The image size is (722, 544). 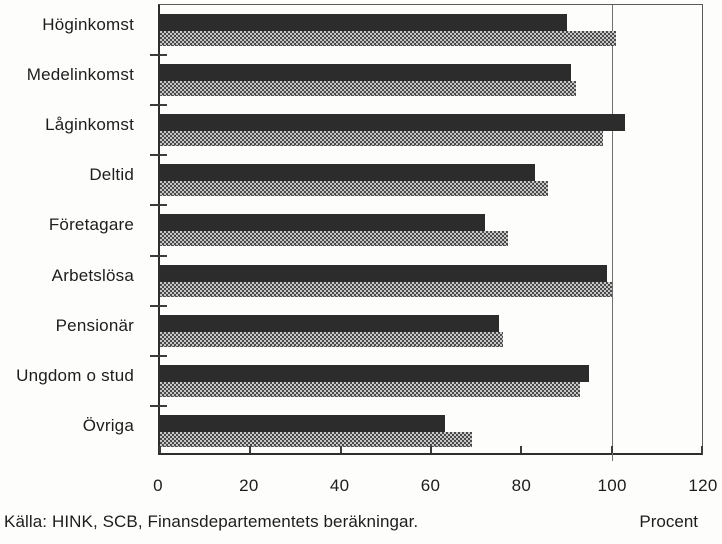 What do you see at coordinates (80, 75) in the screenshot?
I see `category-label: Medelinkomst` at bounding box center [80, 75].